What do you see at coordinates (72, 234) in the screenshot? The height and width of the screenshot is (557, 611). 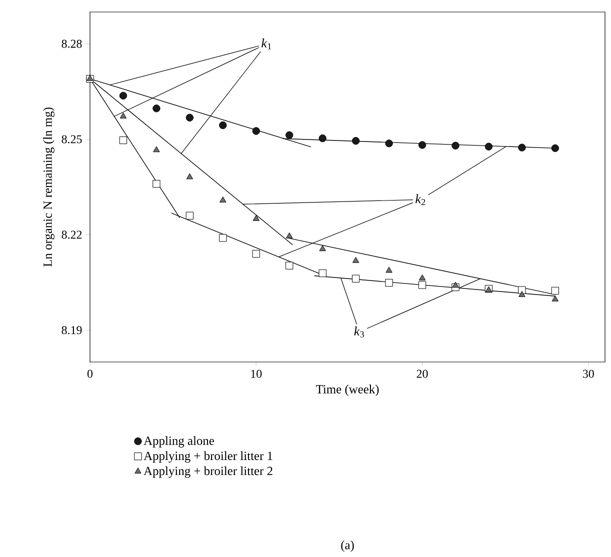 I see `y-tick-label: 8.22` at bounding box center [72, 234].